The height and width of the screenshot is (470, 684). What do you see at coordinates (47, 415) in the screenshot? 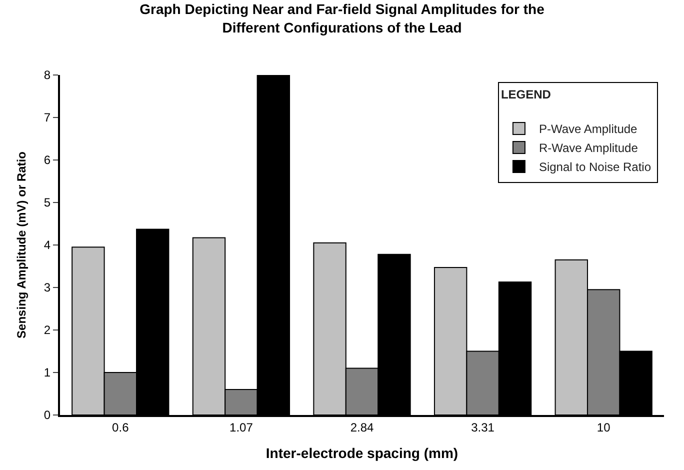
I see `y-tick-label: 0` at bounding box center [47, 415].